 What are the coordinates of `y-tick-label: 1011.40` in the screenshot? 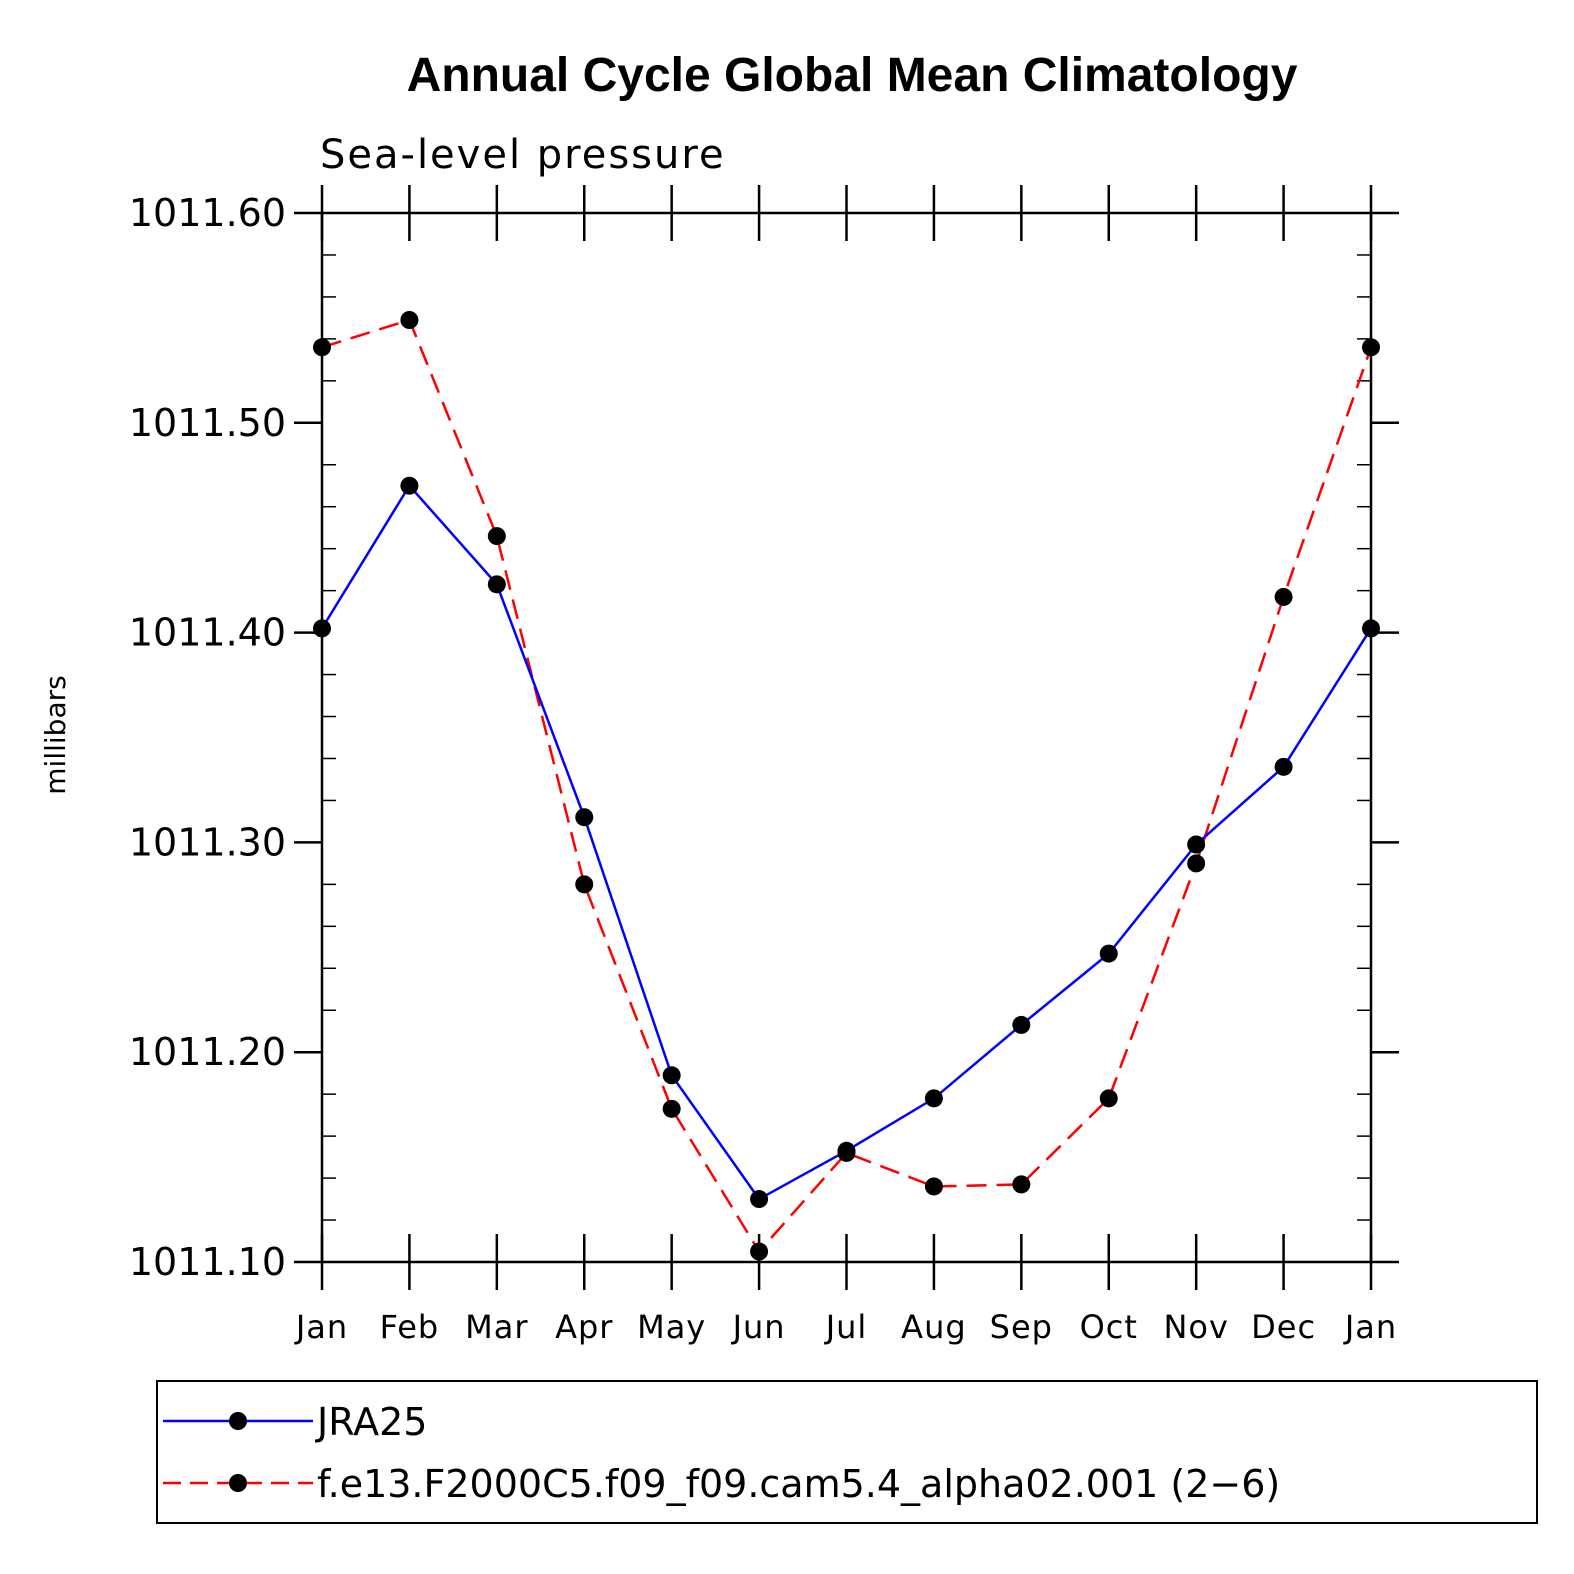 It's located at (207, 633).